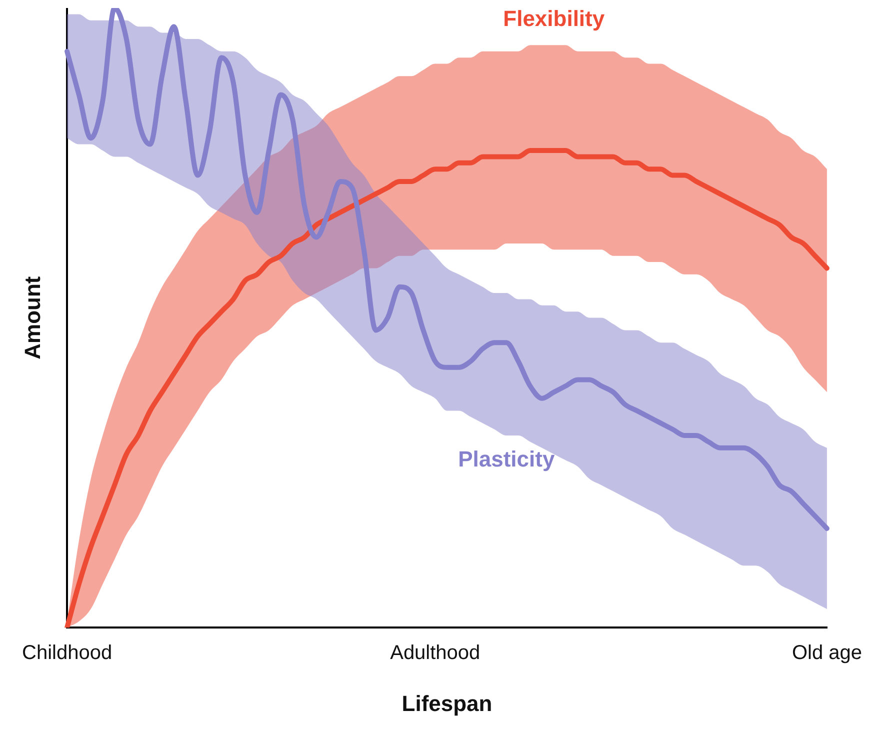  Describe the element at coordinates (67, 653) in the screenshot. I see `x-tick-label: Childhood` at that location.